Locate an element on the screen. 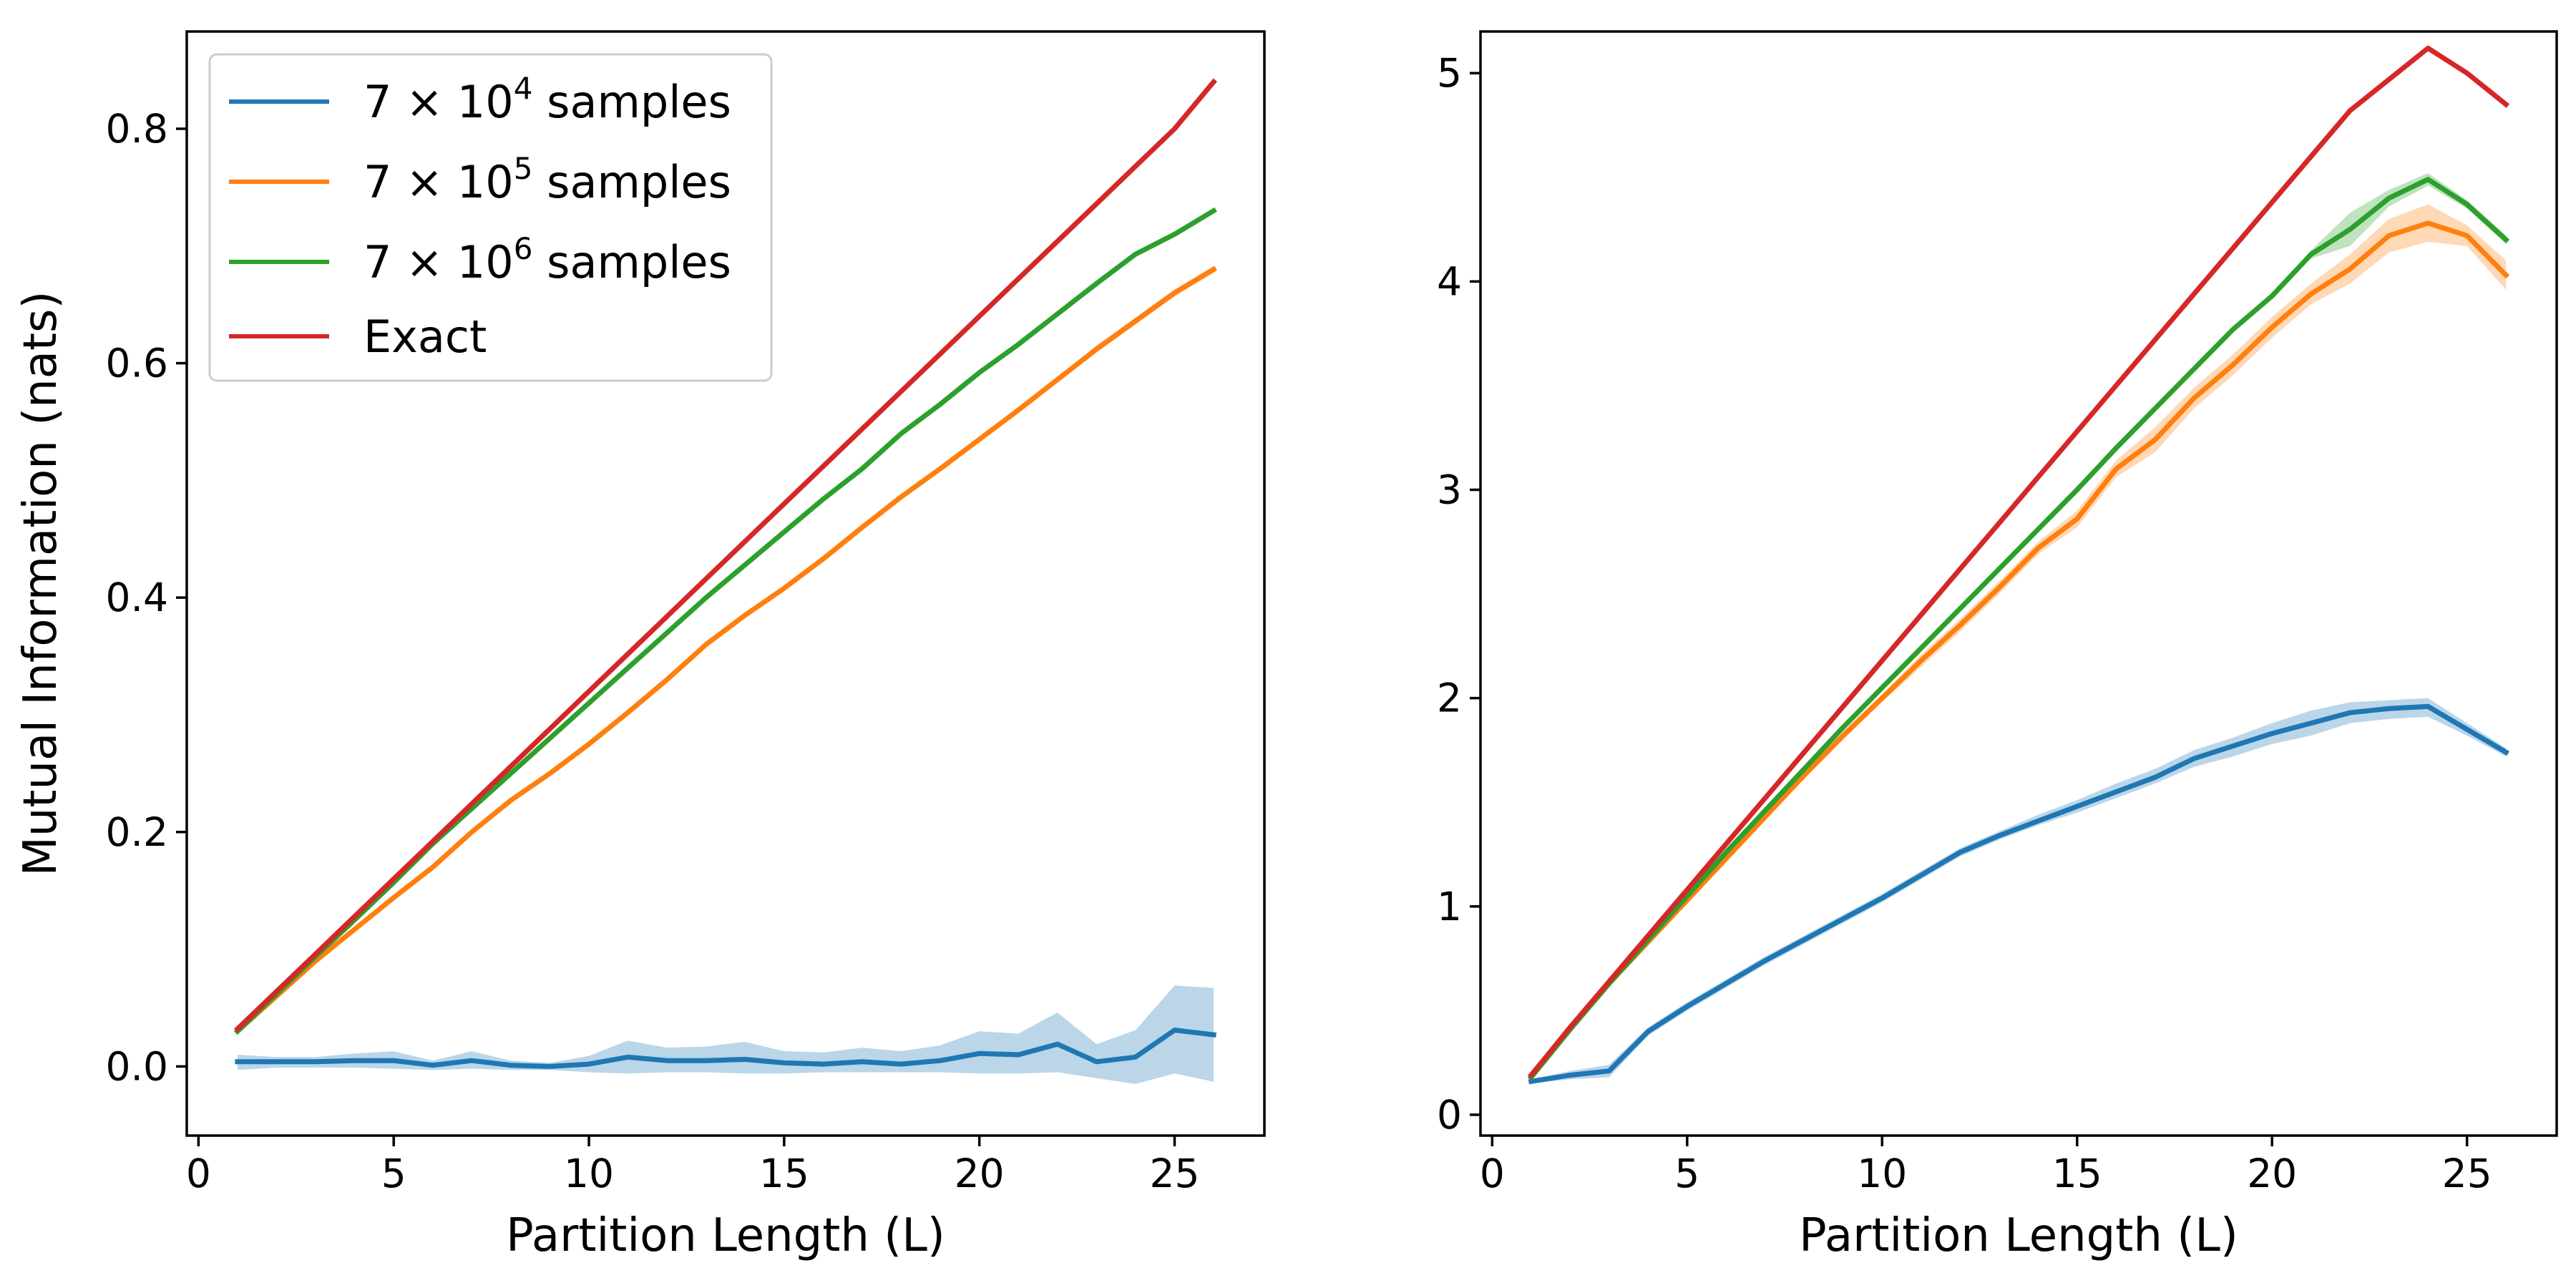 The image size is (2576, 1288). right-x-tick-label: 10 is located at coordinates (1882, 1173).